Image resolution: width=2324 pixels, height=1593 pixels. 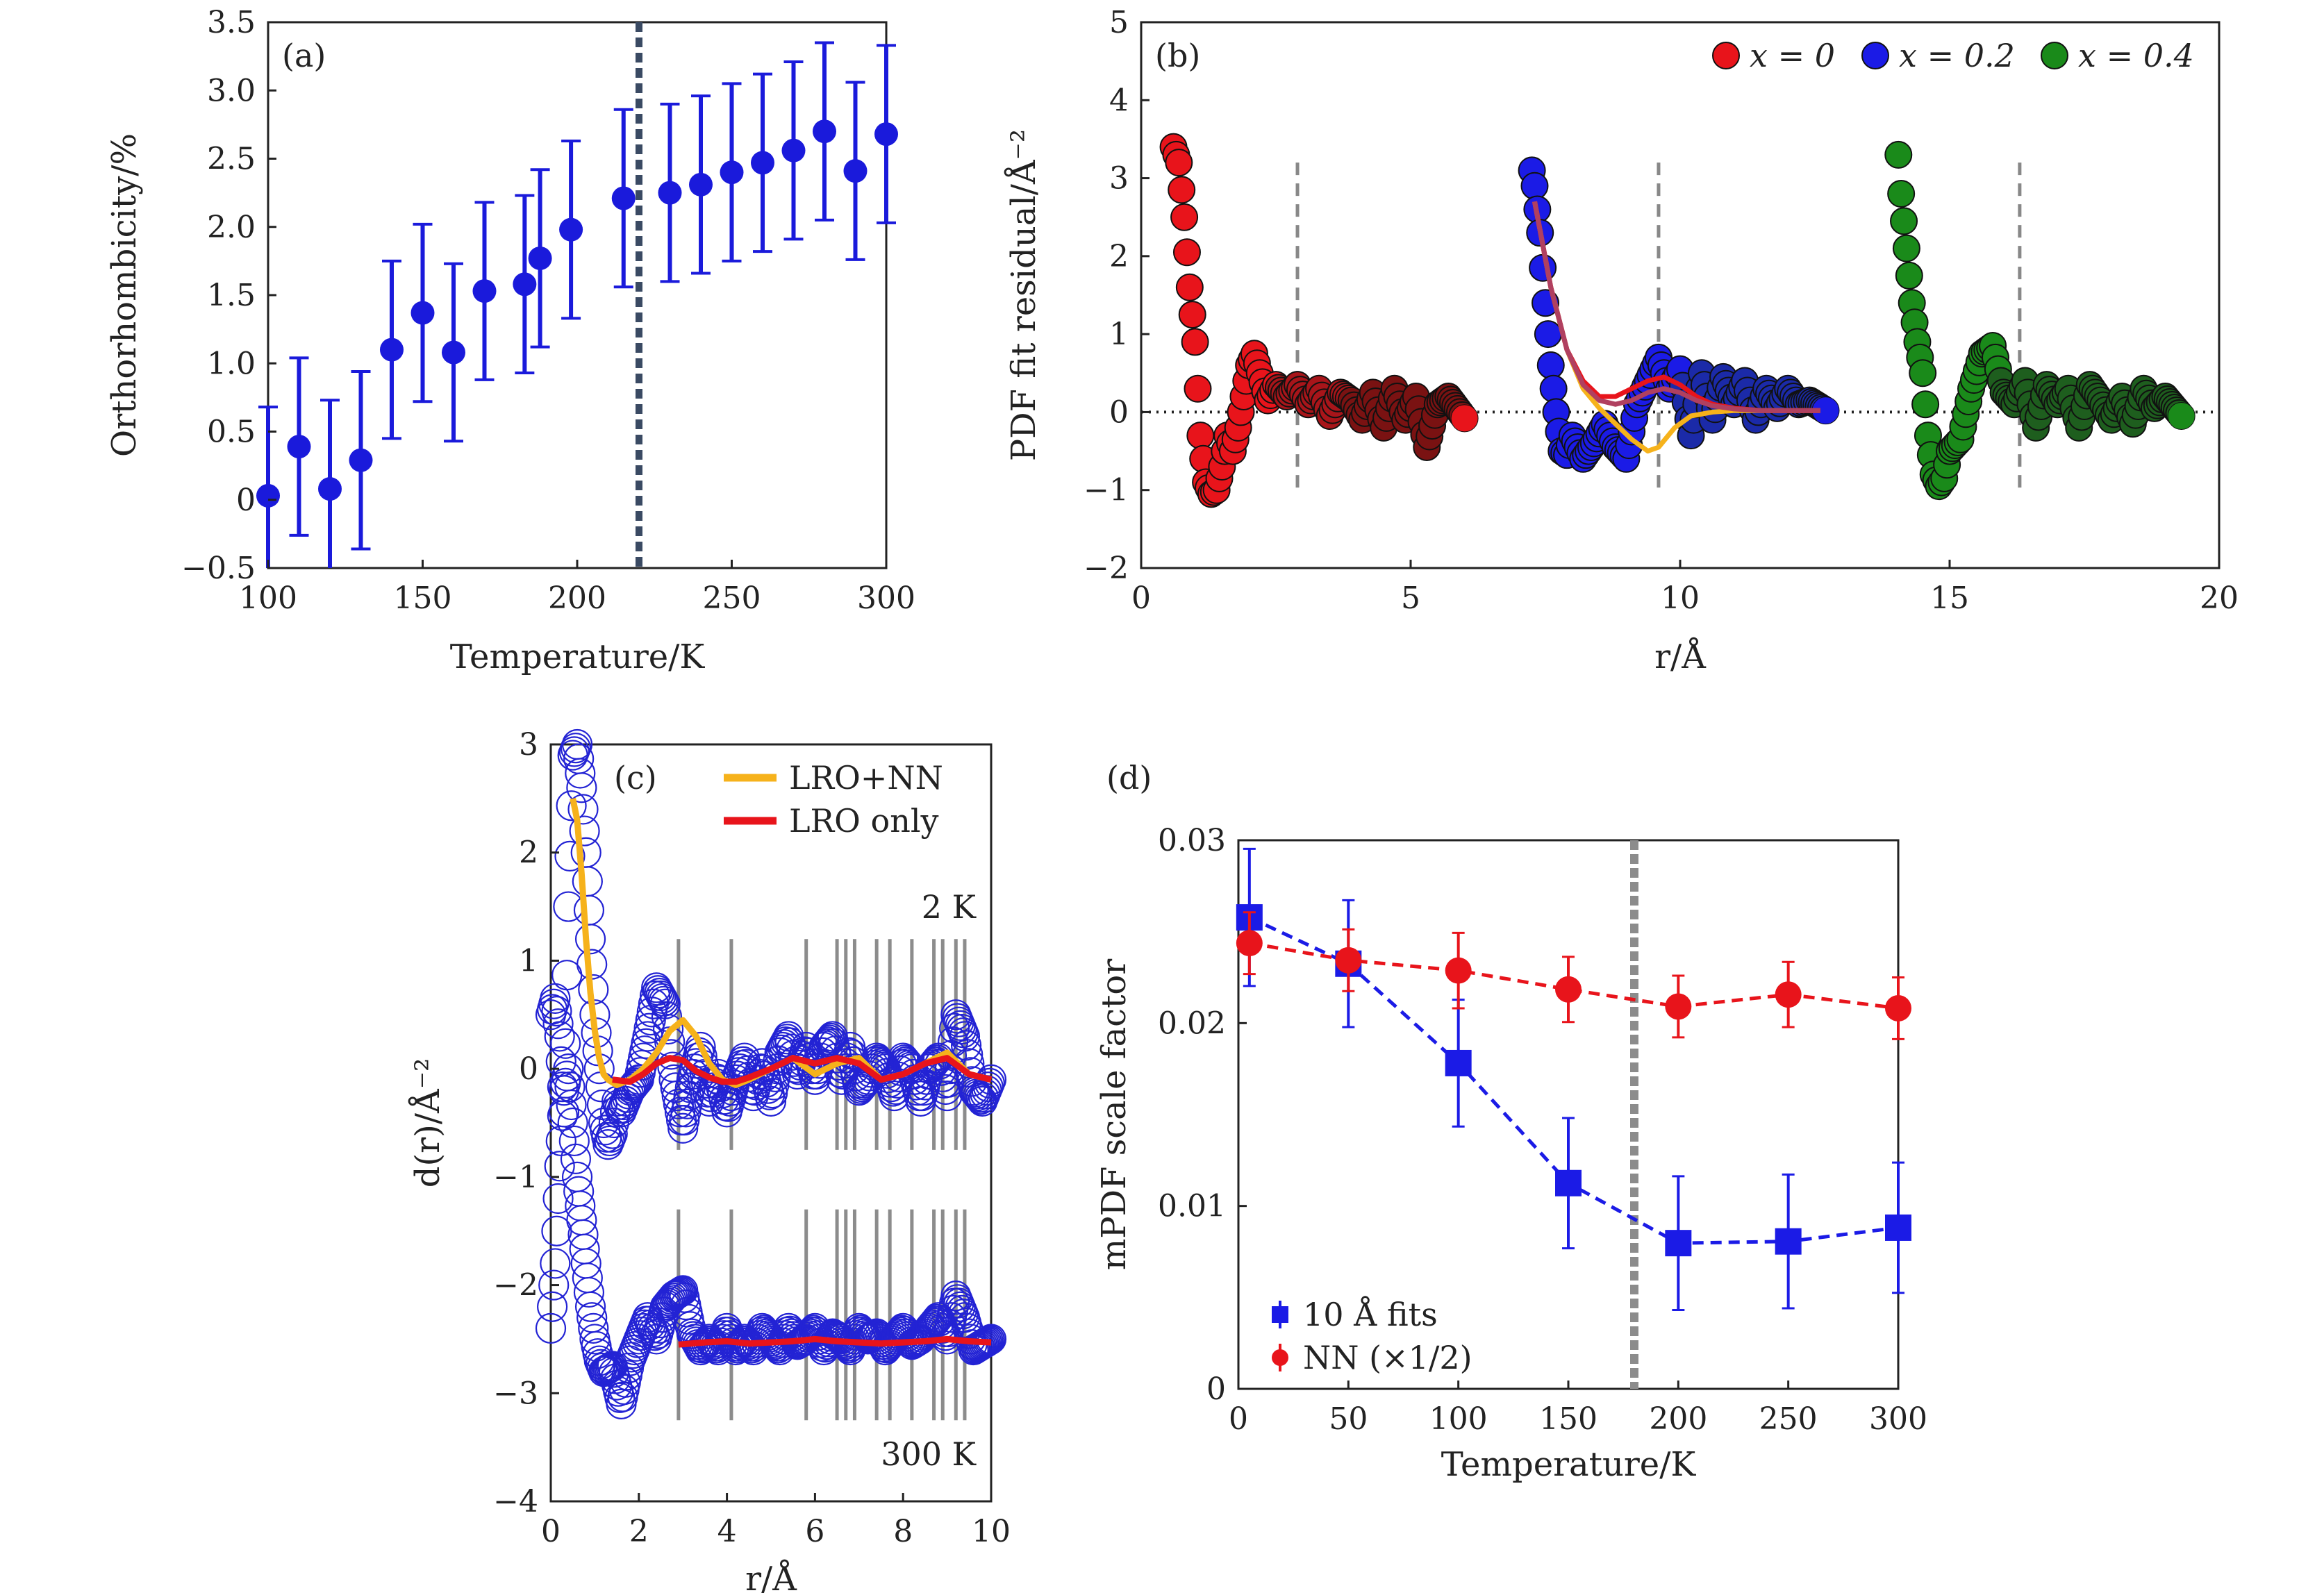 I want to click on panel-b-ytick-label: 1, so click(x=1119, y=334).